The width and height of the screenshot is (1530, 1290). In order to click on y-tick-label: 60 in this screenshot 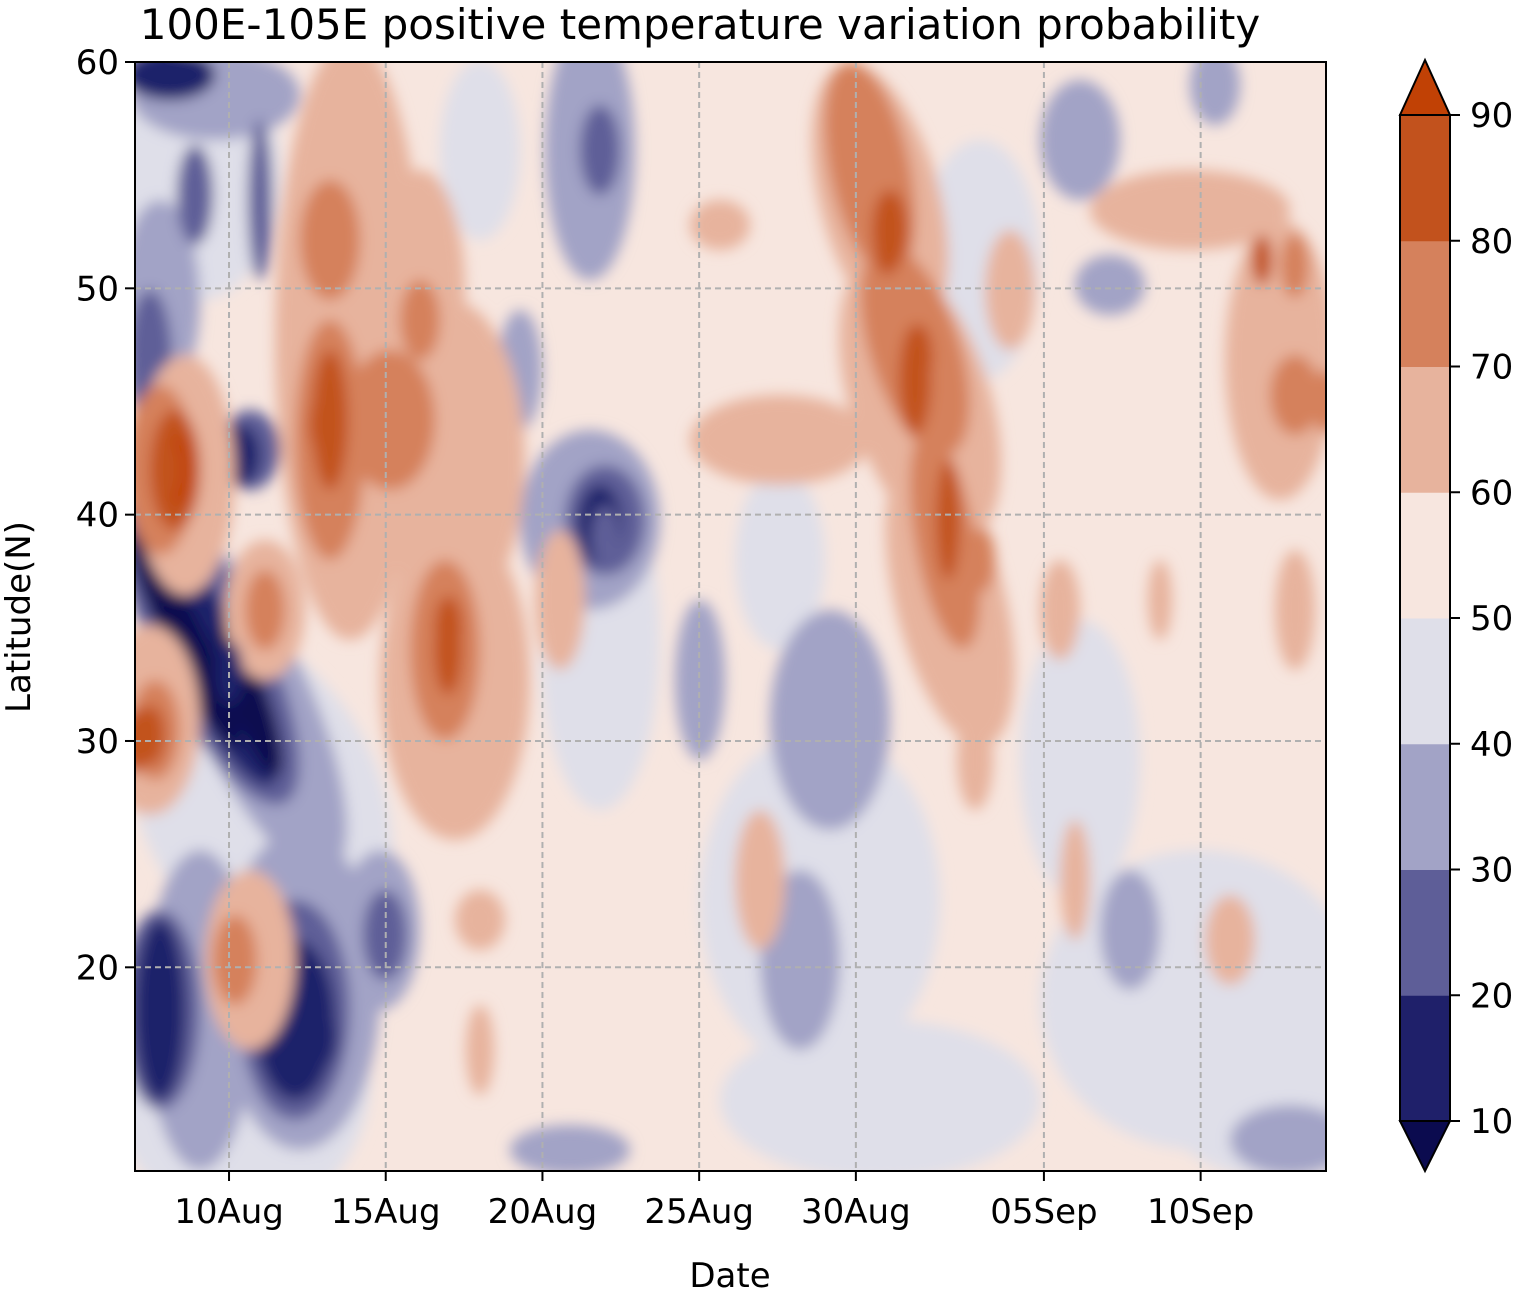, I will do `click(97, 63)`.